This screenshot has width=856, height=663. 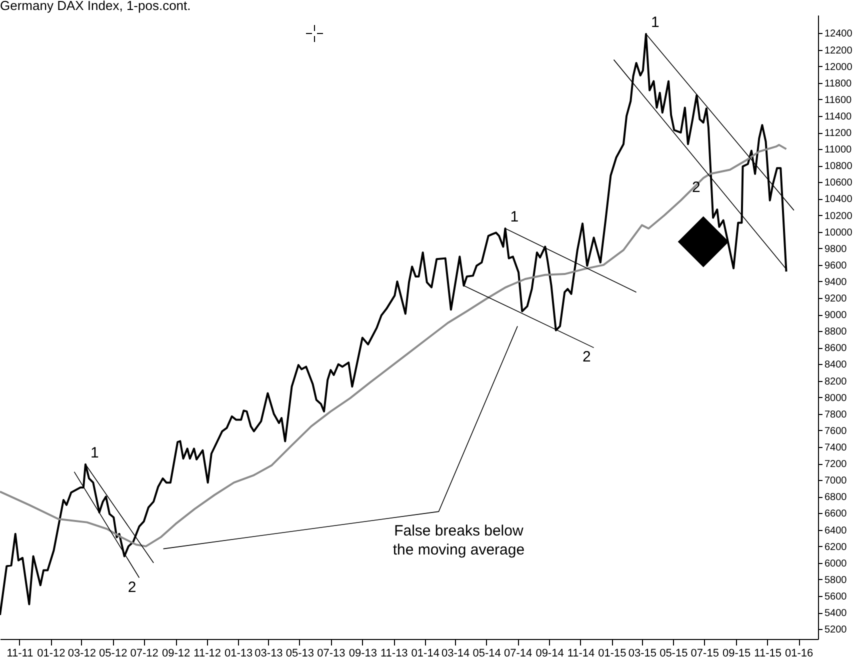 What do you see at coordinates (518, 654) in the screenshot?
I see `x-tick-label: 07-14` at bounding box center [518, 654].